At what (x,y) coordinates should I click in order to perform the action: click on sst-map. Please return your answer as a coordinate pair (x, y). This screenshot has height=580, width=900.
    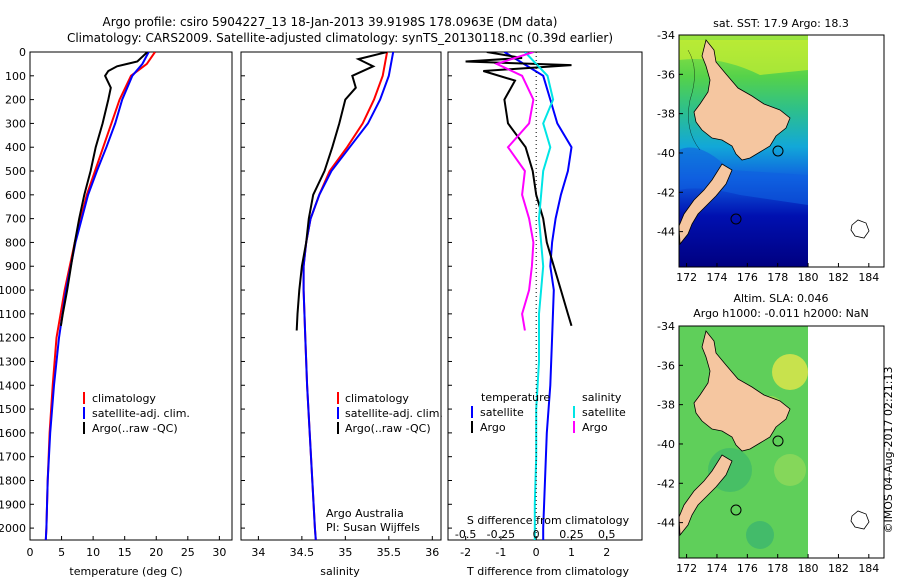
    Looking at the image, I should click on (781, 151).